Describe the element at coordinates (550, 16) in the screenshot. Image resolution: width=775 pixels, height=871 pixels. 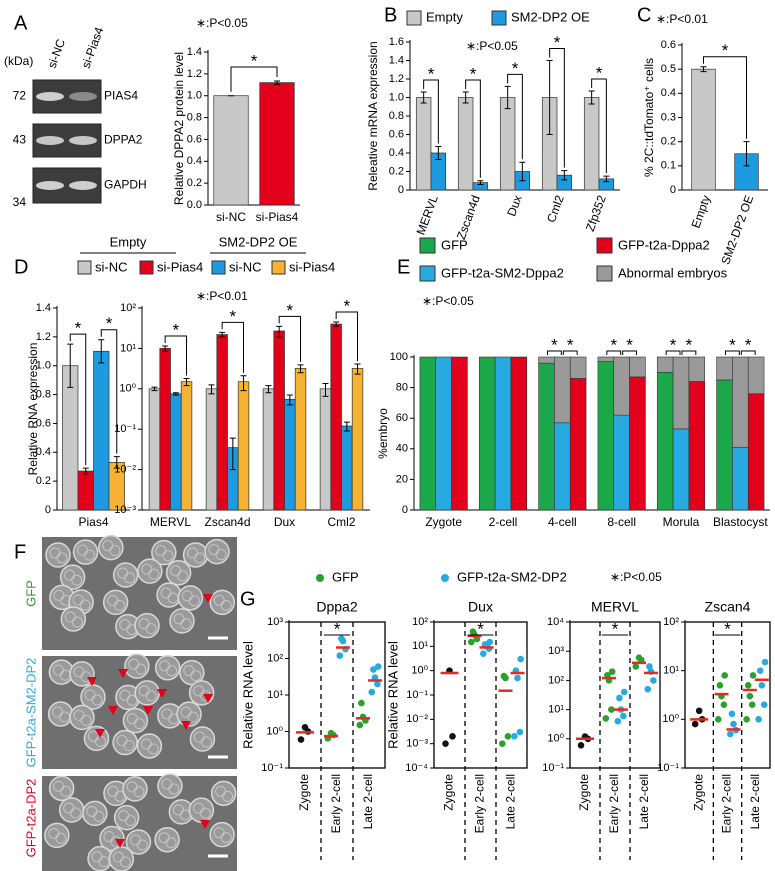
I see `legend-label: SM2-DP2 OE` at that location.